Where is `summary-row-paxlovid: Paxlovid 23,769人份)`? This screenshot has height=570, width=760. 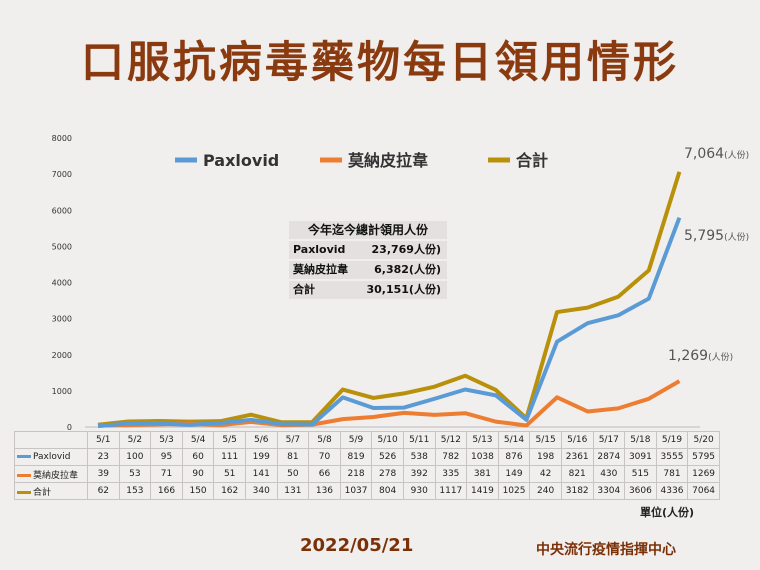
summary-row-paxlovid: Paxlovid 23,769人份) is located at coordinates (368, 249).